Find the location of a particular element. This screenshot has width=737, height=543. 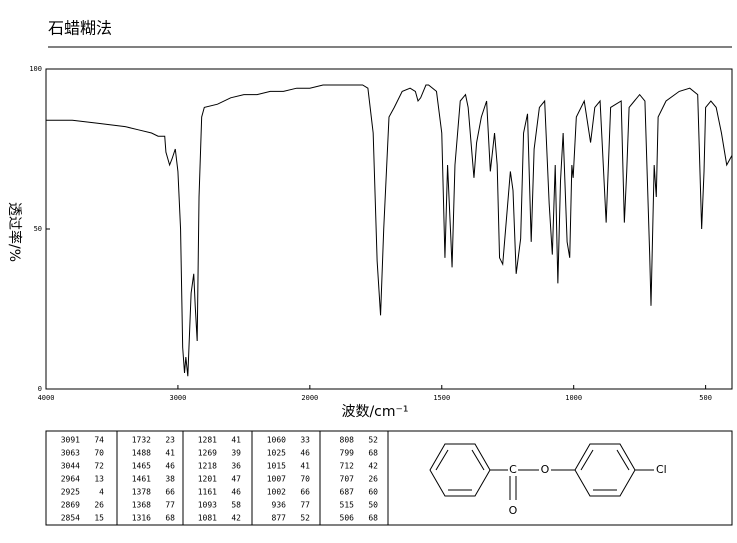

peak-wavenumber: 3063 is located at coordinates (70, 453).